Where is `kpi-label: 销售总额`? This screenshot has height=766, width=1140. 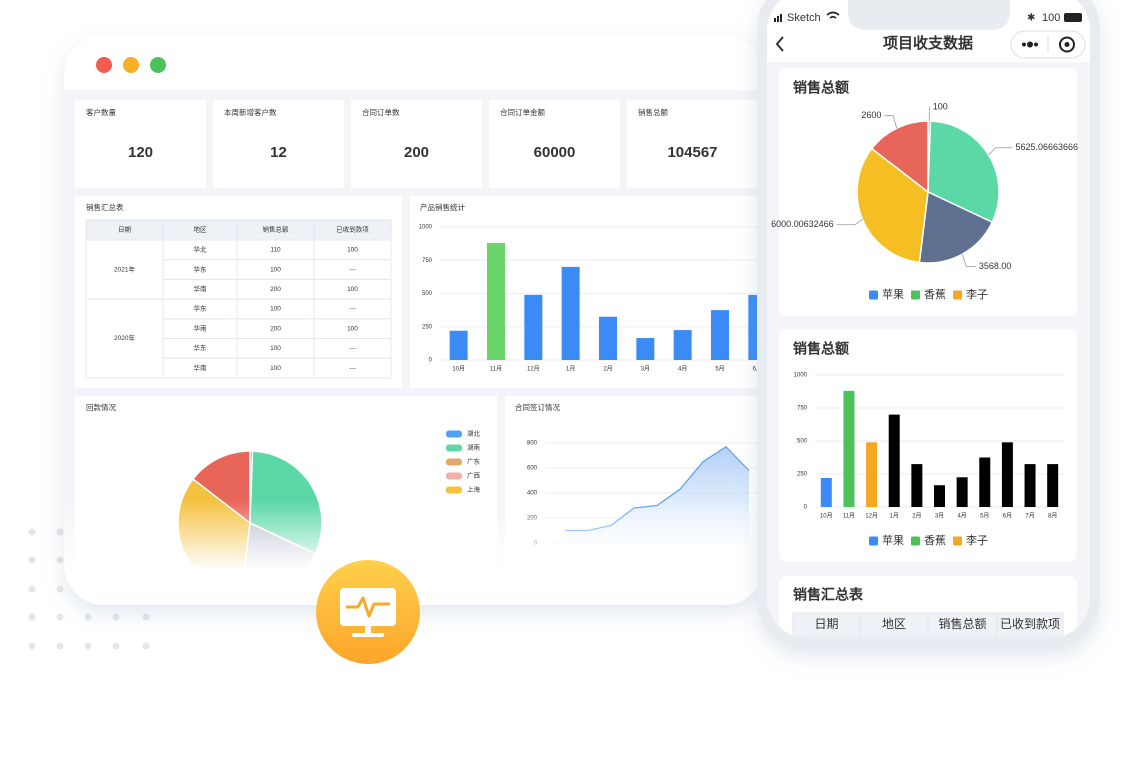
kpi-label: 销售总额 is located at coordinates (653, 112).